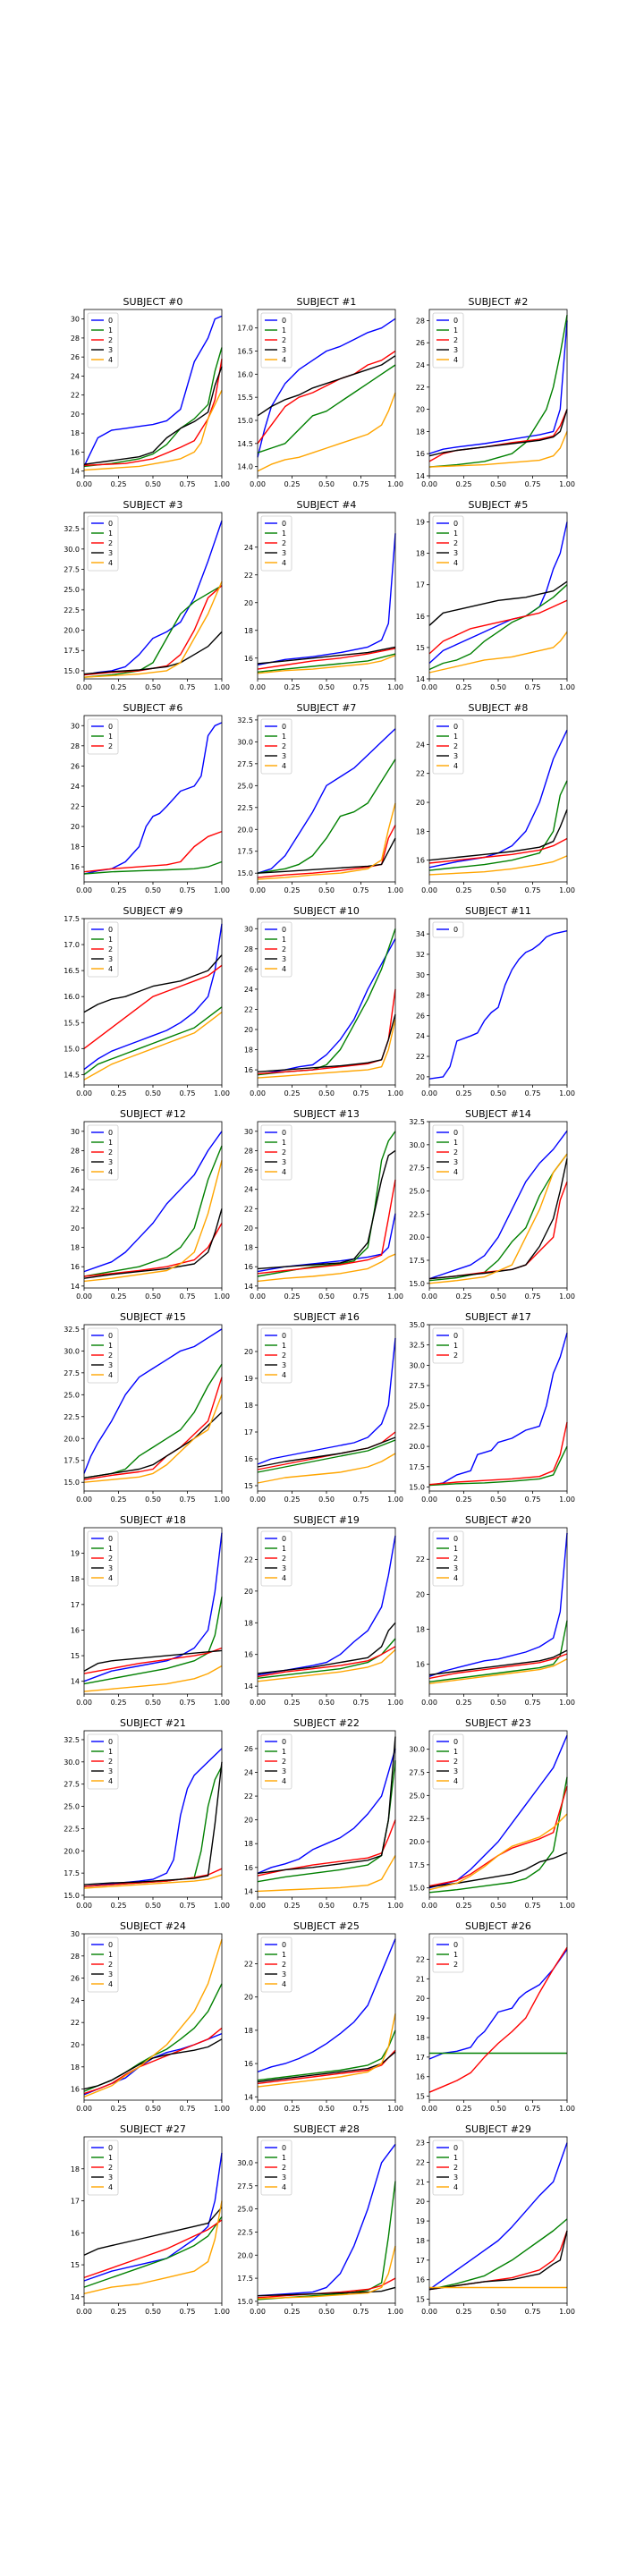 The width and height of the screenshot is (644, 2576). Describe the element at coordinates (248, 1379) in the screenshot. I see `y-tick-label: 19` at that location.